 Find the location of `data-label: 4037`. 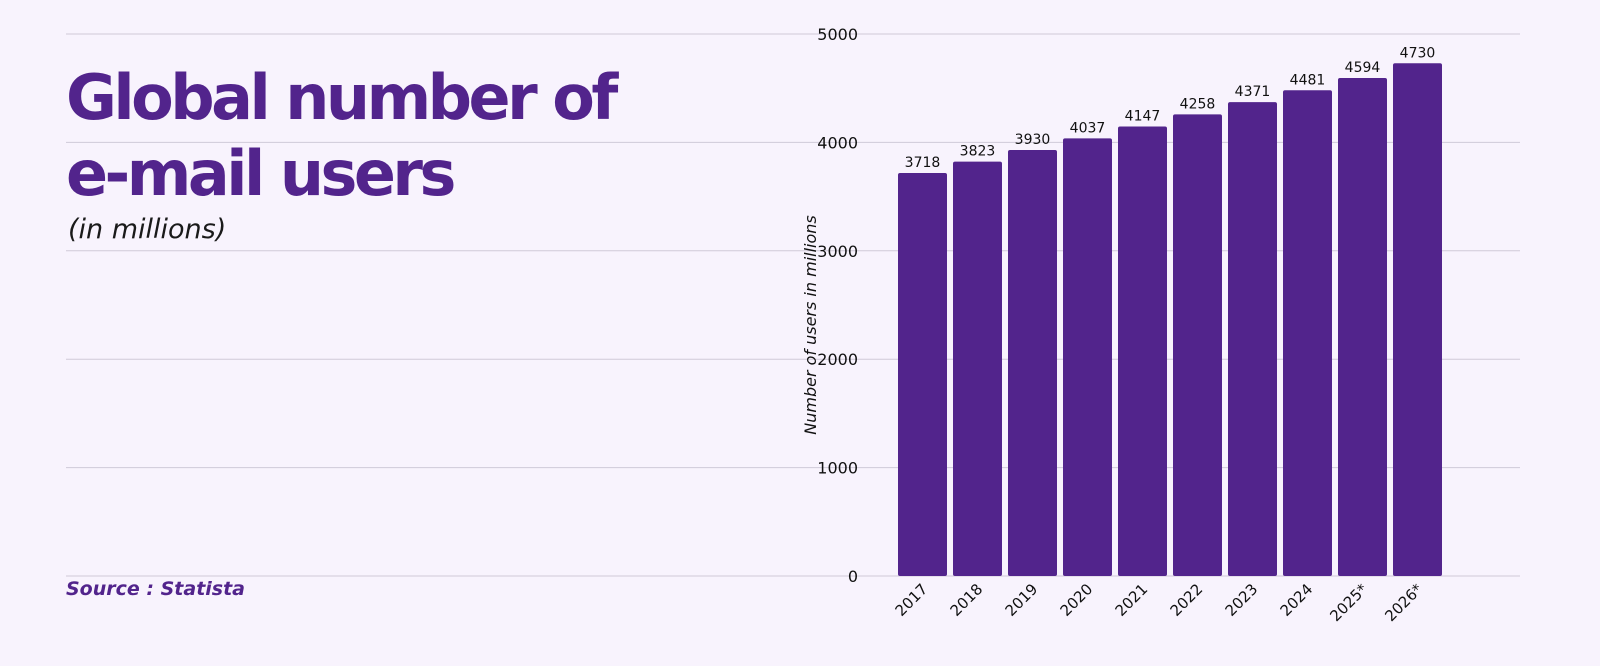

data-label: 4037 is located at coordinates (1088, 128).